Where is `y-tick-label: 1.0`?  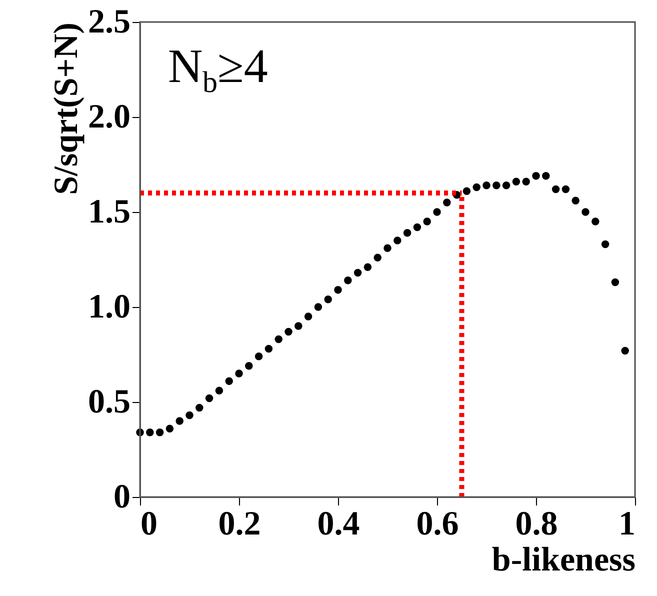
y-tick-label: 1.0 is located at coordinates (109, 307).